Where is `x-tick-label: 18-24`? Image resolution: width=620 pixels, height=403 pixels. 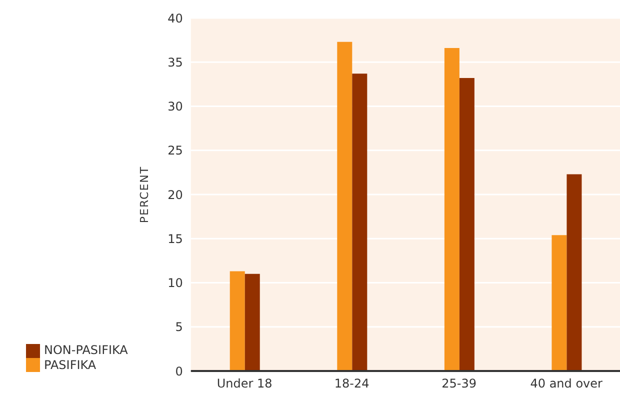 x-tick-label: 18-24 is located at coordinates (352, 383).